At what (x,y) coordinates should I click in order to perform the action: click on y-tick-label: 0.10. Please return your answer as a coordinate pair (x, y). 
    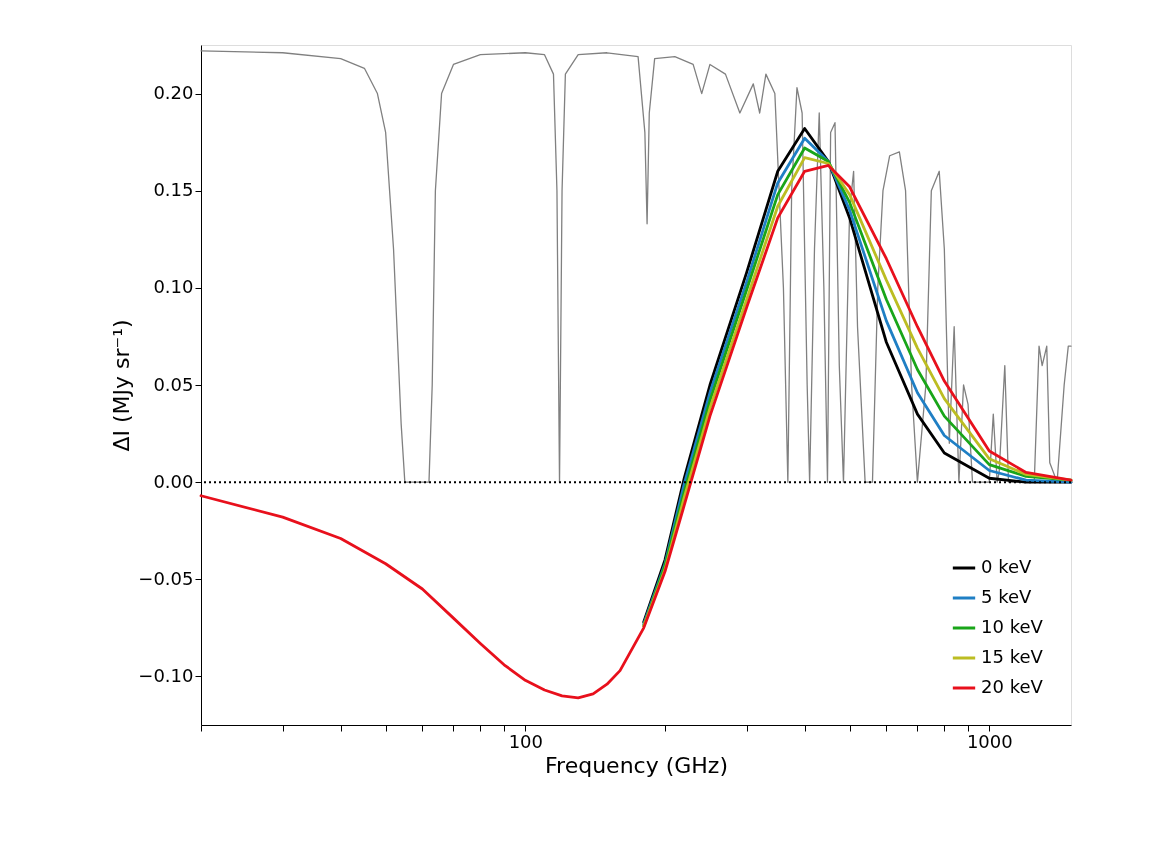
    Looking at the image, I should click on (173, 287).